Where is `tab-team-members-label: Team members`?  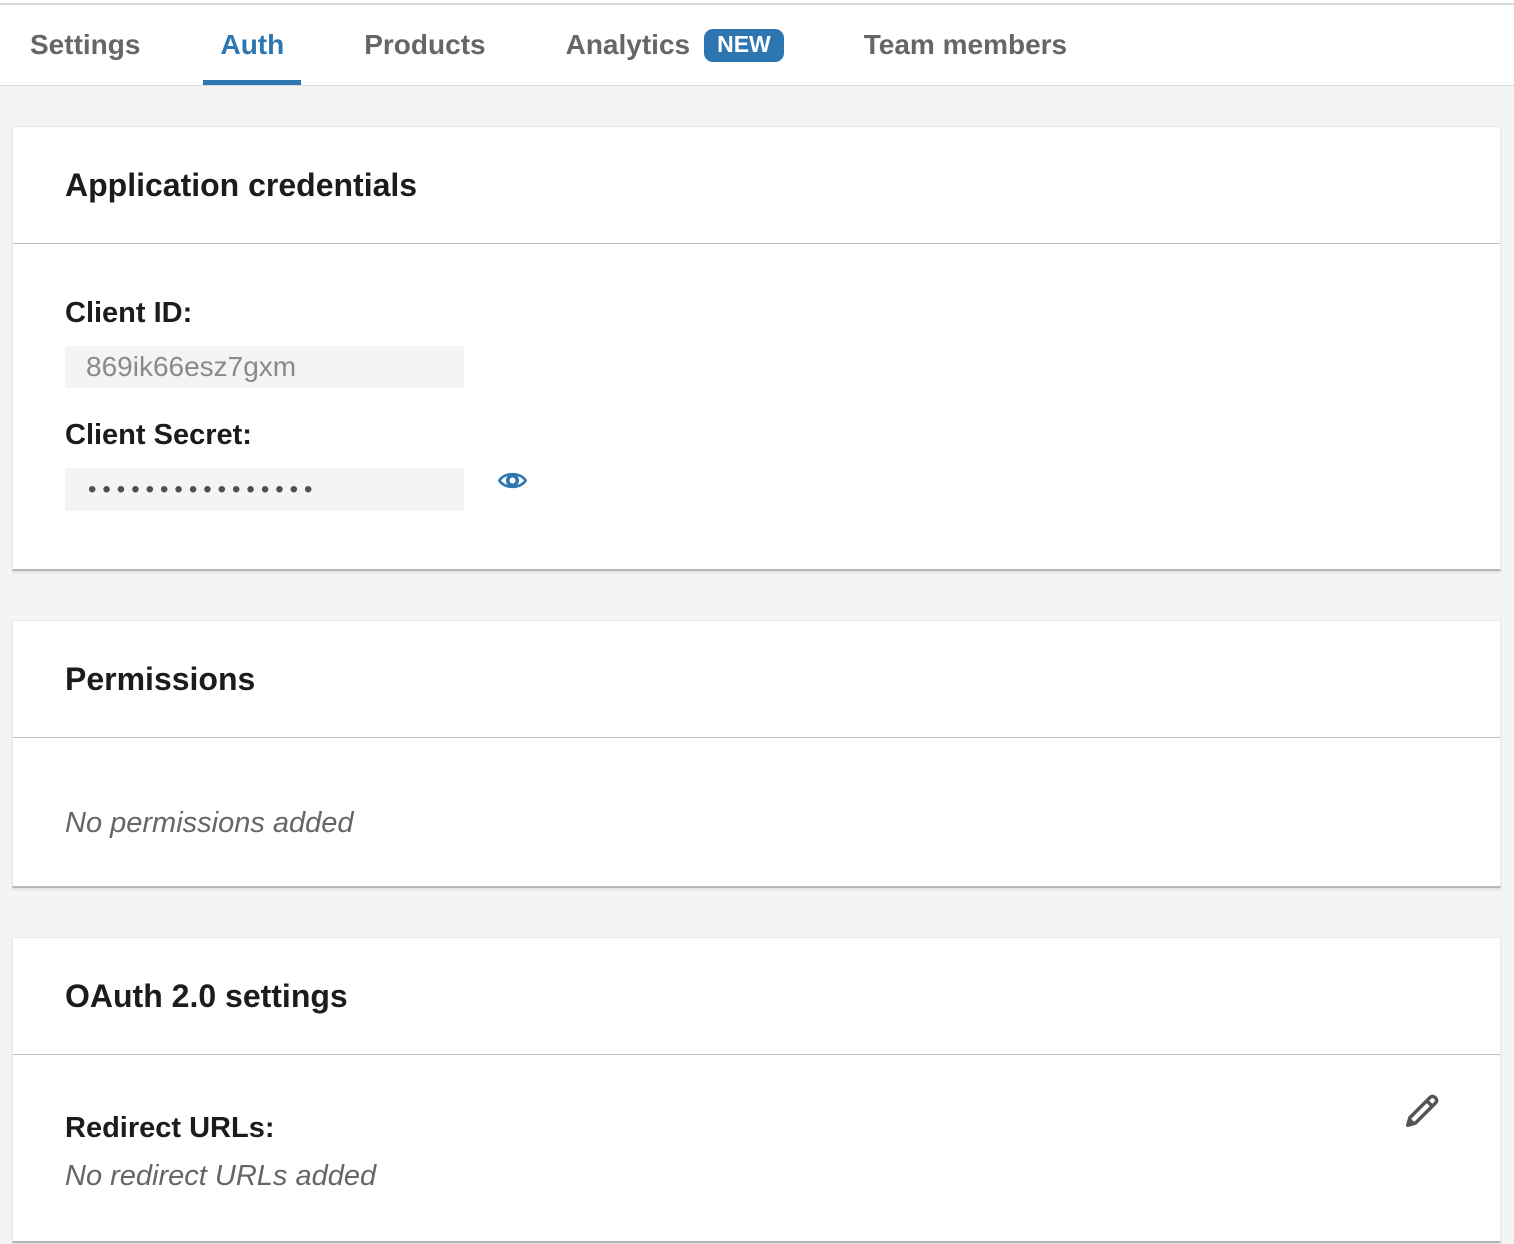 tab-team-members-label: Team members is located at coordinates (965, 44).